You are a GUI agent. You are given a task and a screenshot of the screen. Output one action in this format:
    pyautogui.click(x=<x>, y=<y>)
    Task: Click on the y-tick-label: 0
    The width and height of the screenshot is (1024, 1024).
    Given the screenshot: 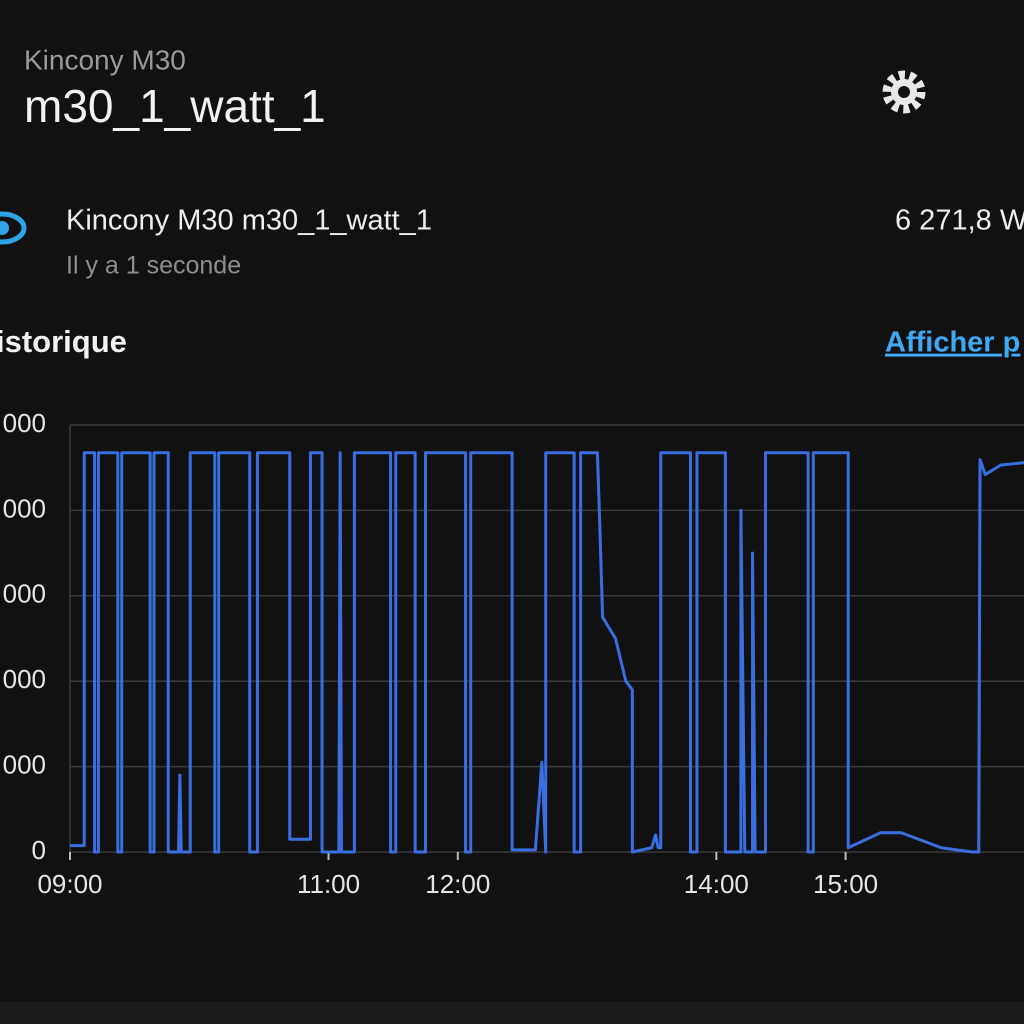 What is the action you would take?
    pyautogui.click(x=39, y=850)
    